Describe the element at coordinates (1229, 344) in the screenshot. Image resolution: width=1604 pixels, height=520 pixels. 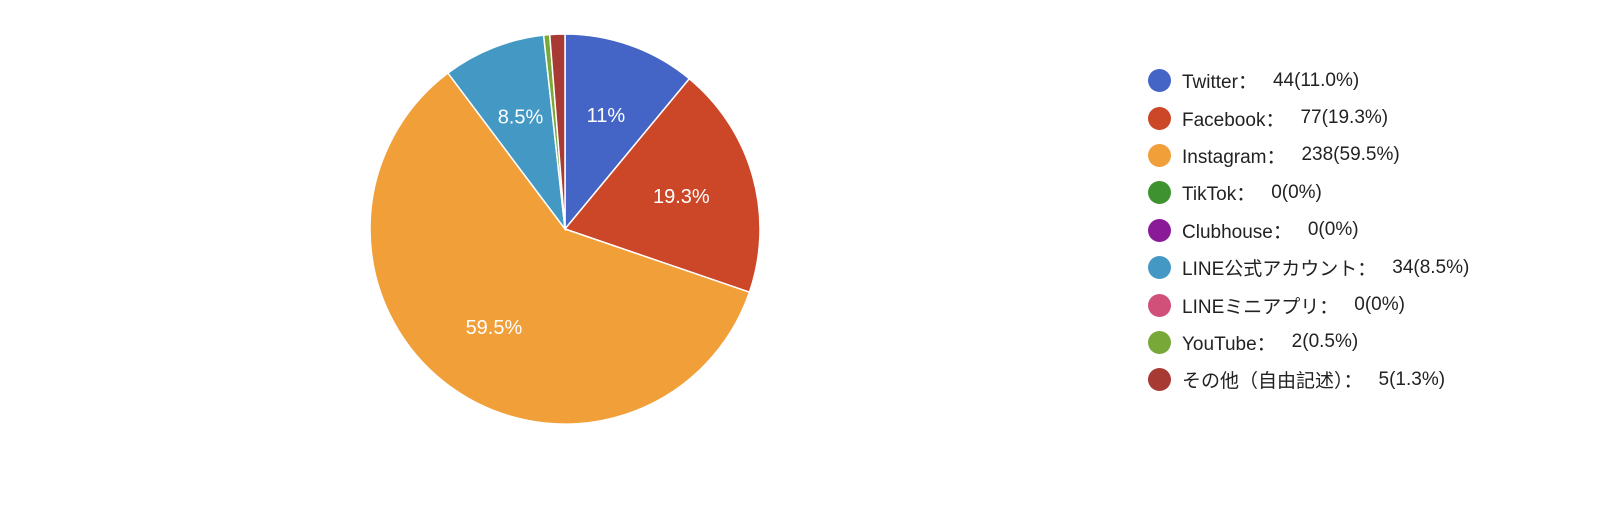
I see `legend-label: YouTube：` at that location.